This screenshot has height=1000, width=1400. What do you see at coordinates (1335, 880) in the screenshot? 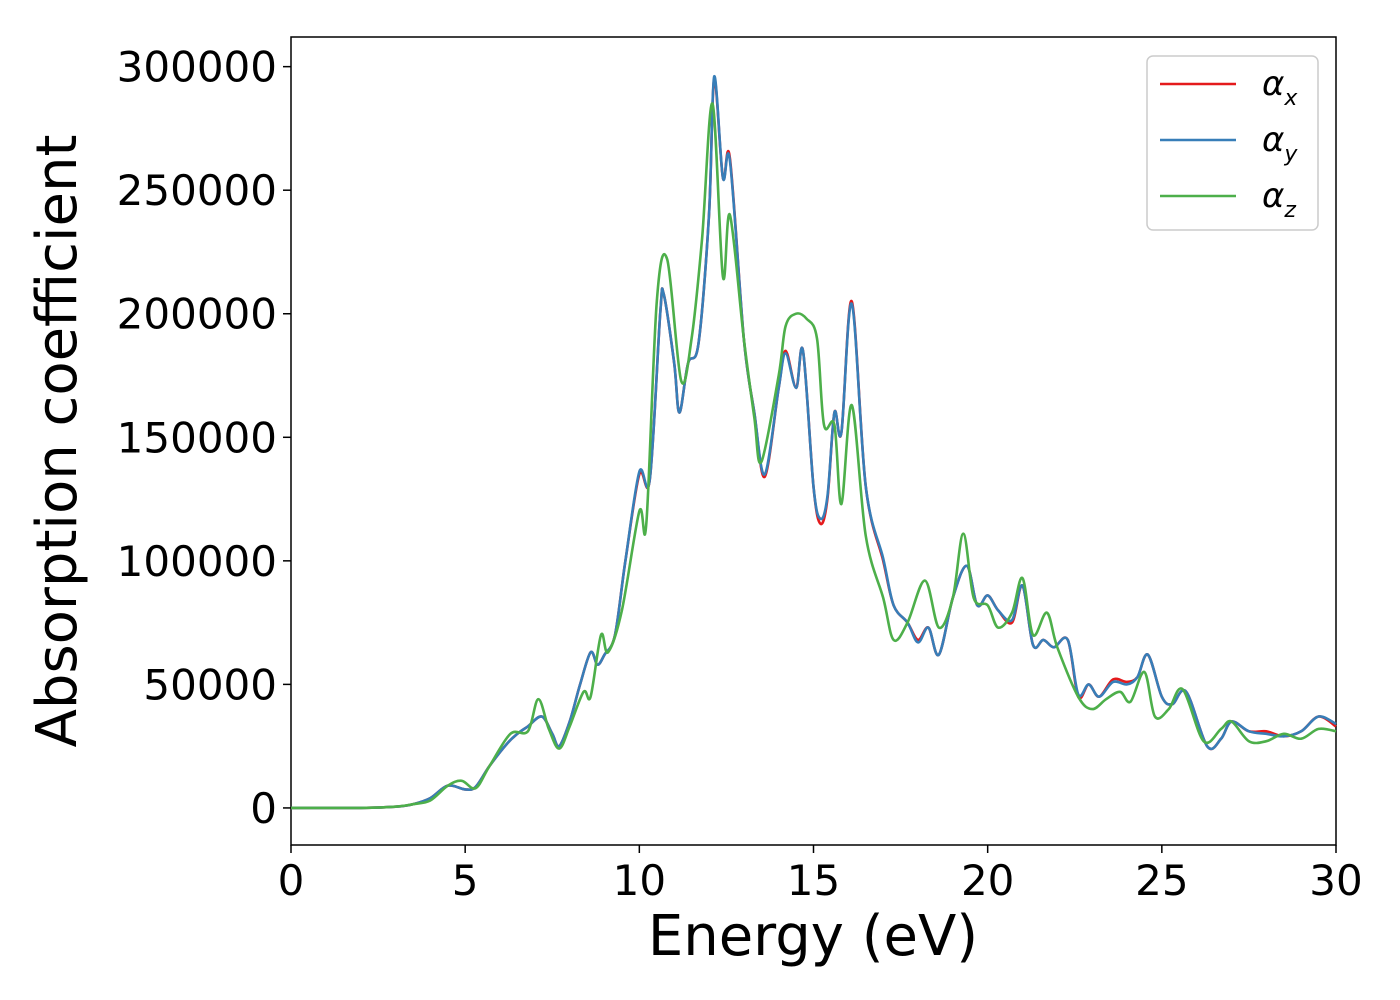
I see `x-tick-label: 30` at bounding box center [1335, 880].